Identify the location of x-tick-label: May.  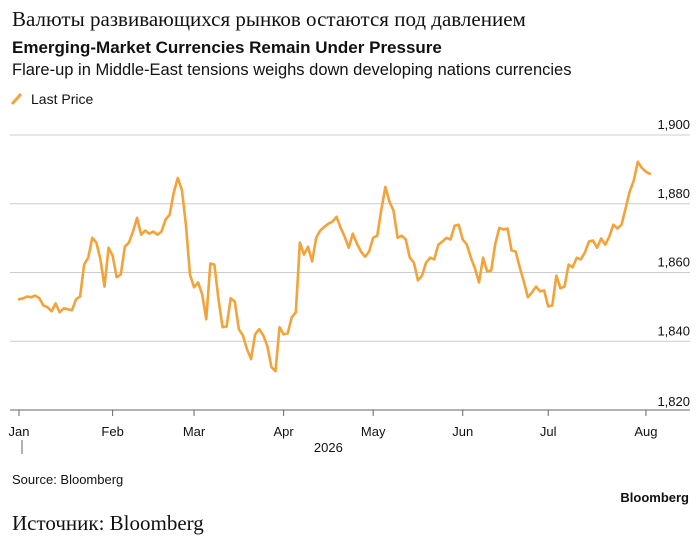
(373, 431).